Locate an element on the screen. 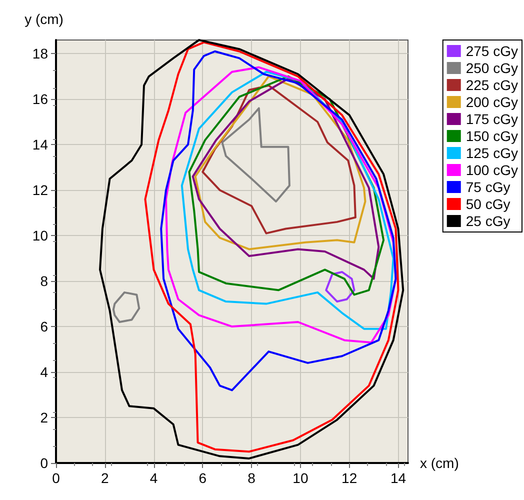 This screenshot has width=524, height=500. x-tick-label: 12 is located at coordinates (350, 478).